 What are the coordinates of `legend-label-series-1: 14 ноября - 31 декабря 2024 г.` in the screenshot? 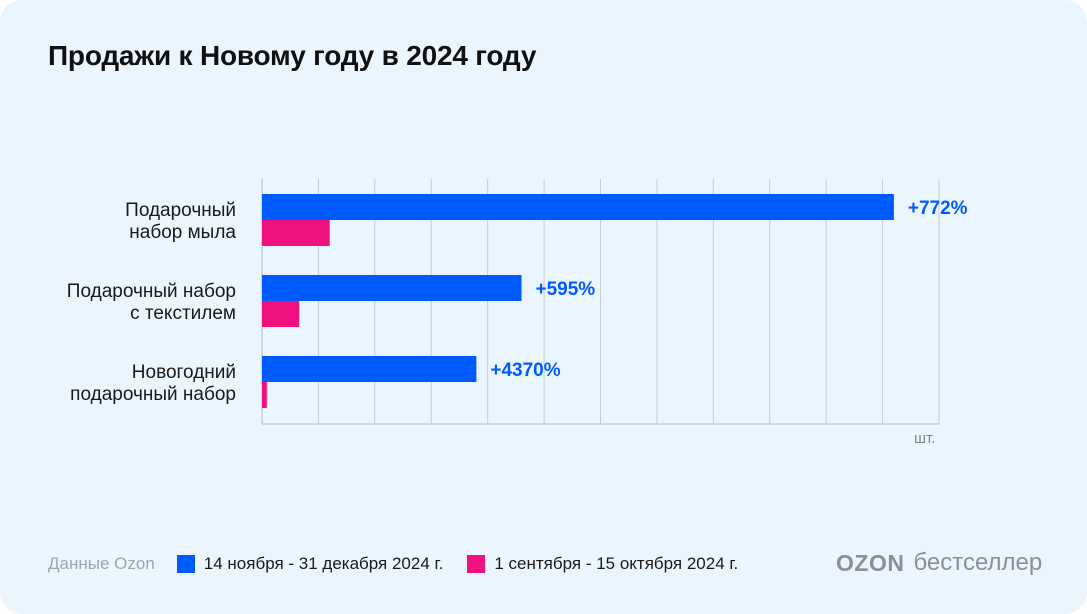 It's located at (323, 563).